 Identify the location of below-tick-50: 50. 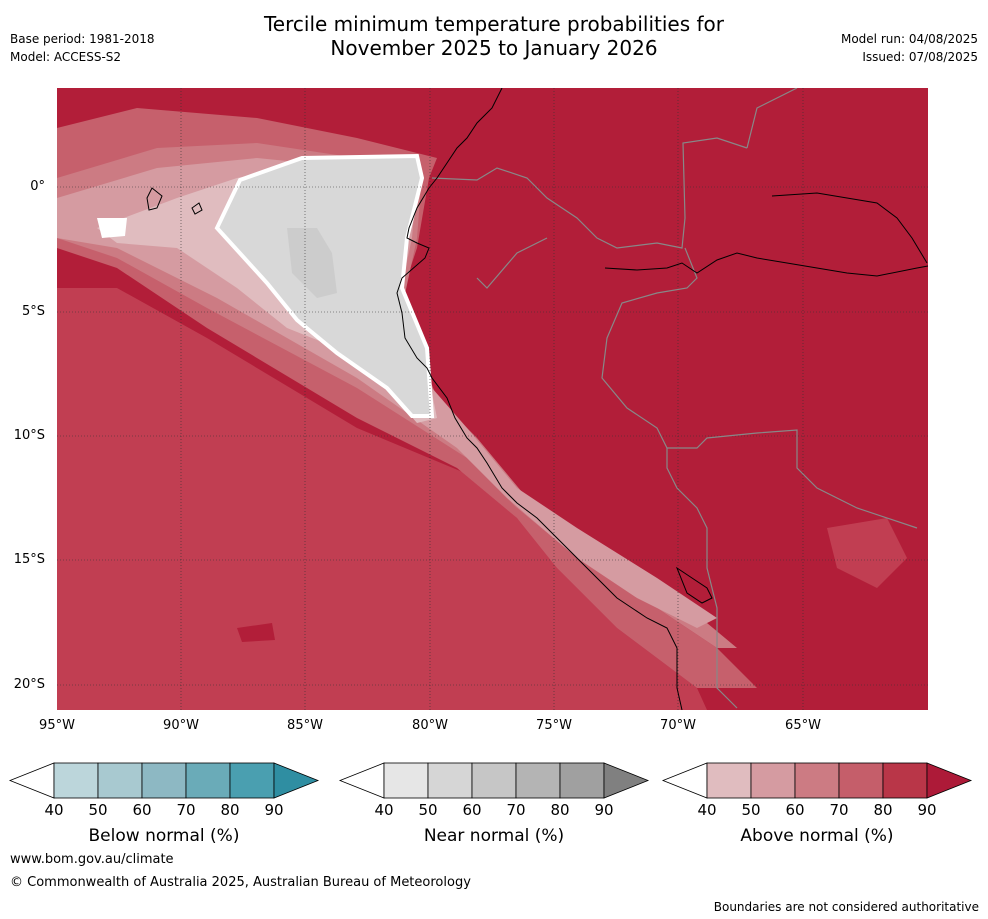
(98, 810).